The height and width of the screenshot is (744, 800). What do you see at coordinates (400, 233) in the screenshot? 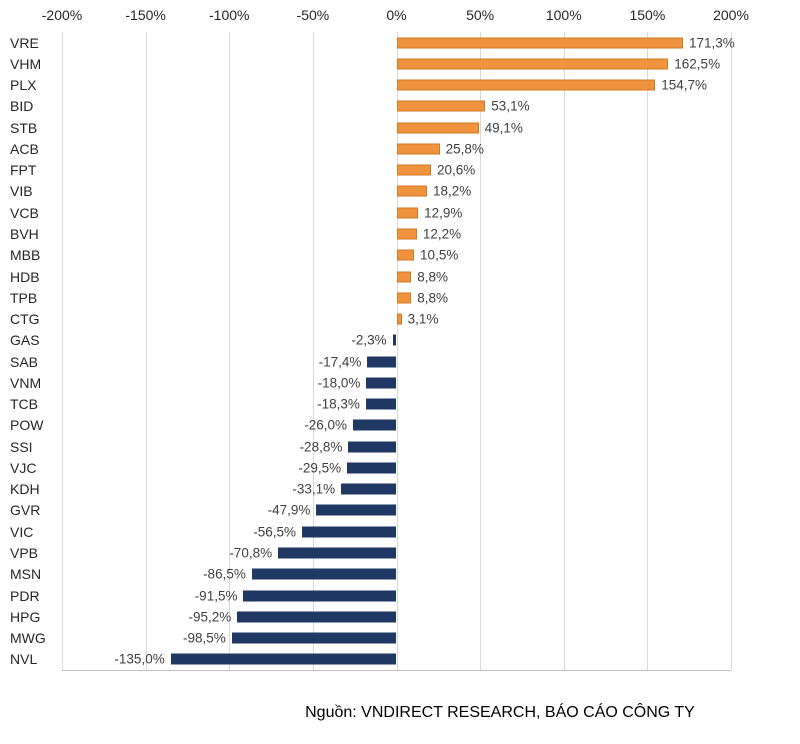
I see `bar-row: BVH 12,2%` at bounding box center [400, 233].